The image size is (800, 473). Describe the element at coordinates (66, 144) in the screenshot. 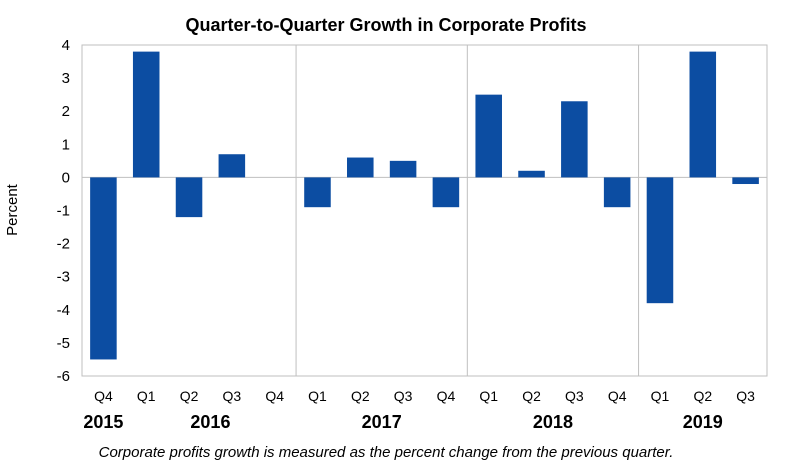

I see `y-tick-label: 1` at that location.